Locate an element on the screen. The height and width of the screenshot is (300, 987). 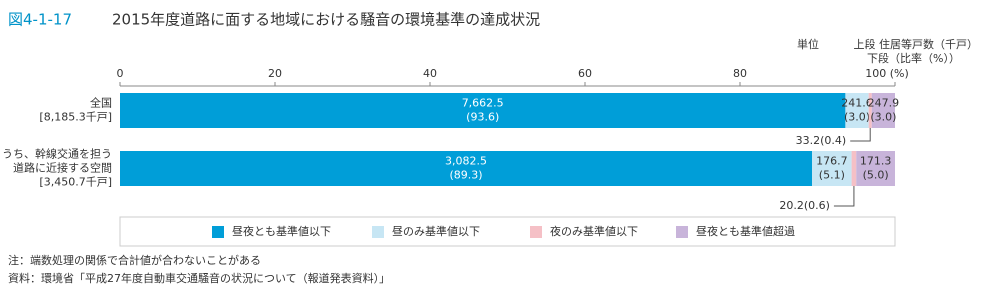
count-label: 3,082.5 is located at coordinates (466, 161).